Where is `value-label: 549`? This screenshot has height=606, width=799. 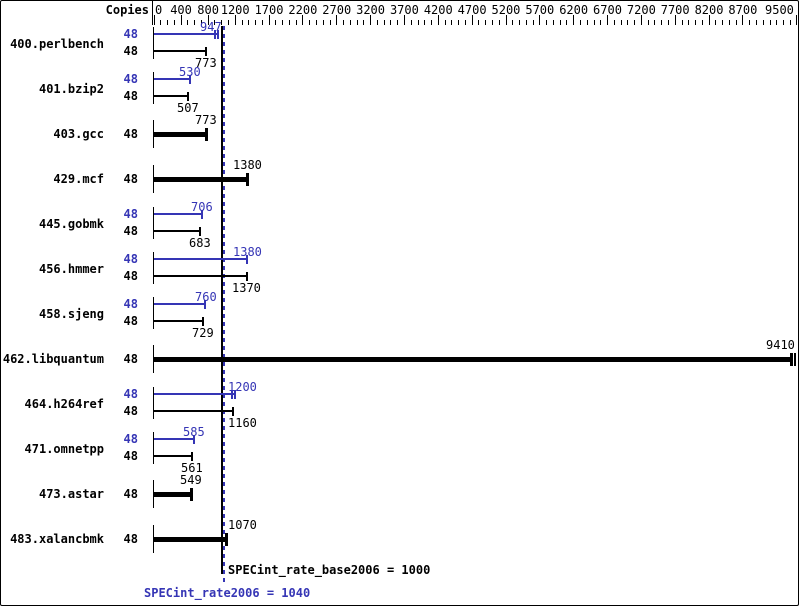
value-label: 549 is located at coordinates (191, 480).